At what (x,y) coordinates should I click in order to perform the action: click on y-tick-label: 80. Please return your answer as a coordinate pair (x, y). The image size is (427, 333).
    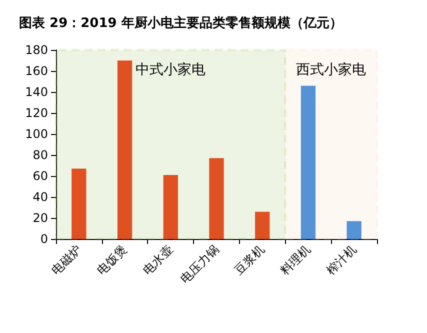
    Looking at the image, I should click on (40, 155).